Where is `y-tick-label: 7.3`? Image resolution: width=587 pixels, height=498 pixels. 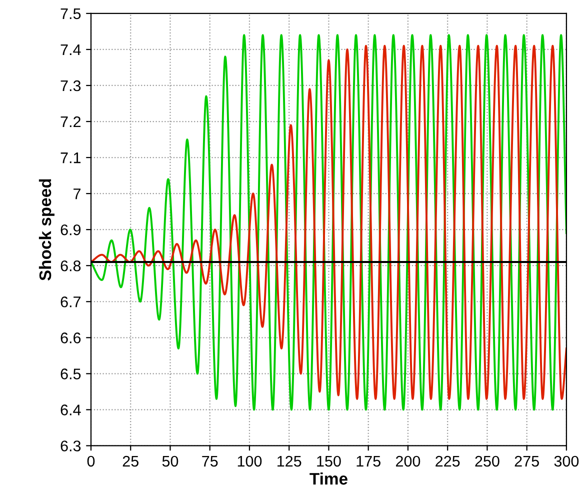
y-tick-label: 7.3 is located at coordinates (70, 86).